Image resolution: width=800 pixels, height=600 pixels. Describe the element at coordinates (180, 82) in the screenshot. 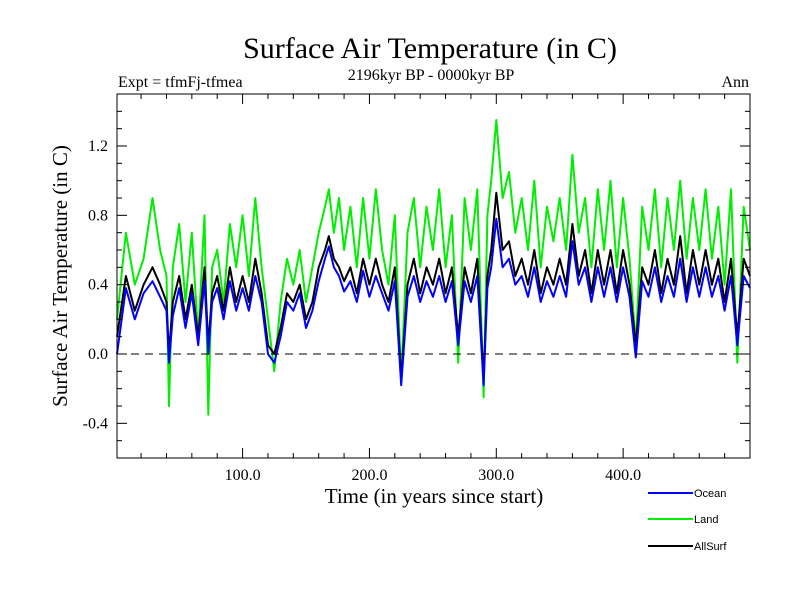

I see `experiment-label: Expt = tfmFj-tfmea` at that location.